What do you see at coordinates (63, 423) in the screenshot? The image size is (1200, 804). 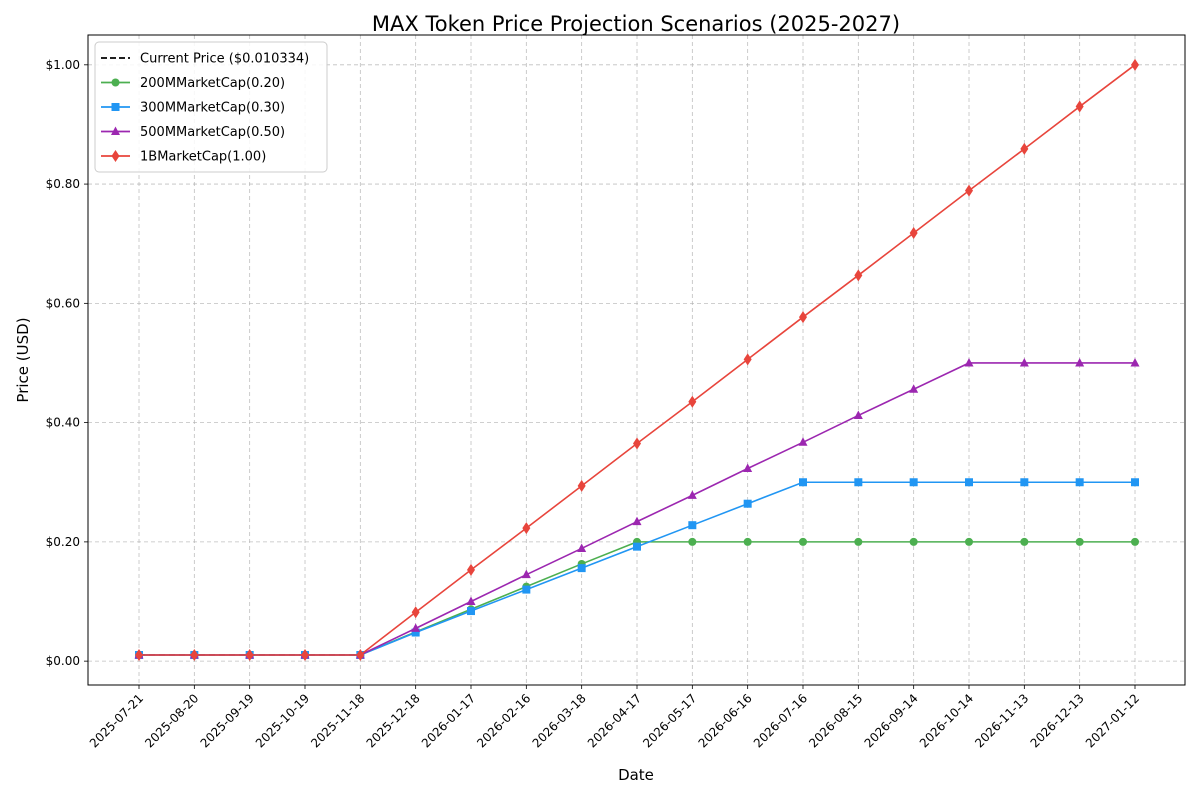 I see `y-tick-label: $0.40` at bounding box center [63, 423].